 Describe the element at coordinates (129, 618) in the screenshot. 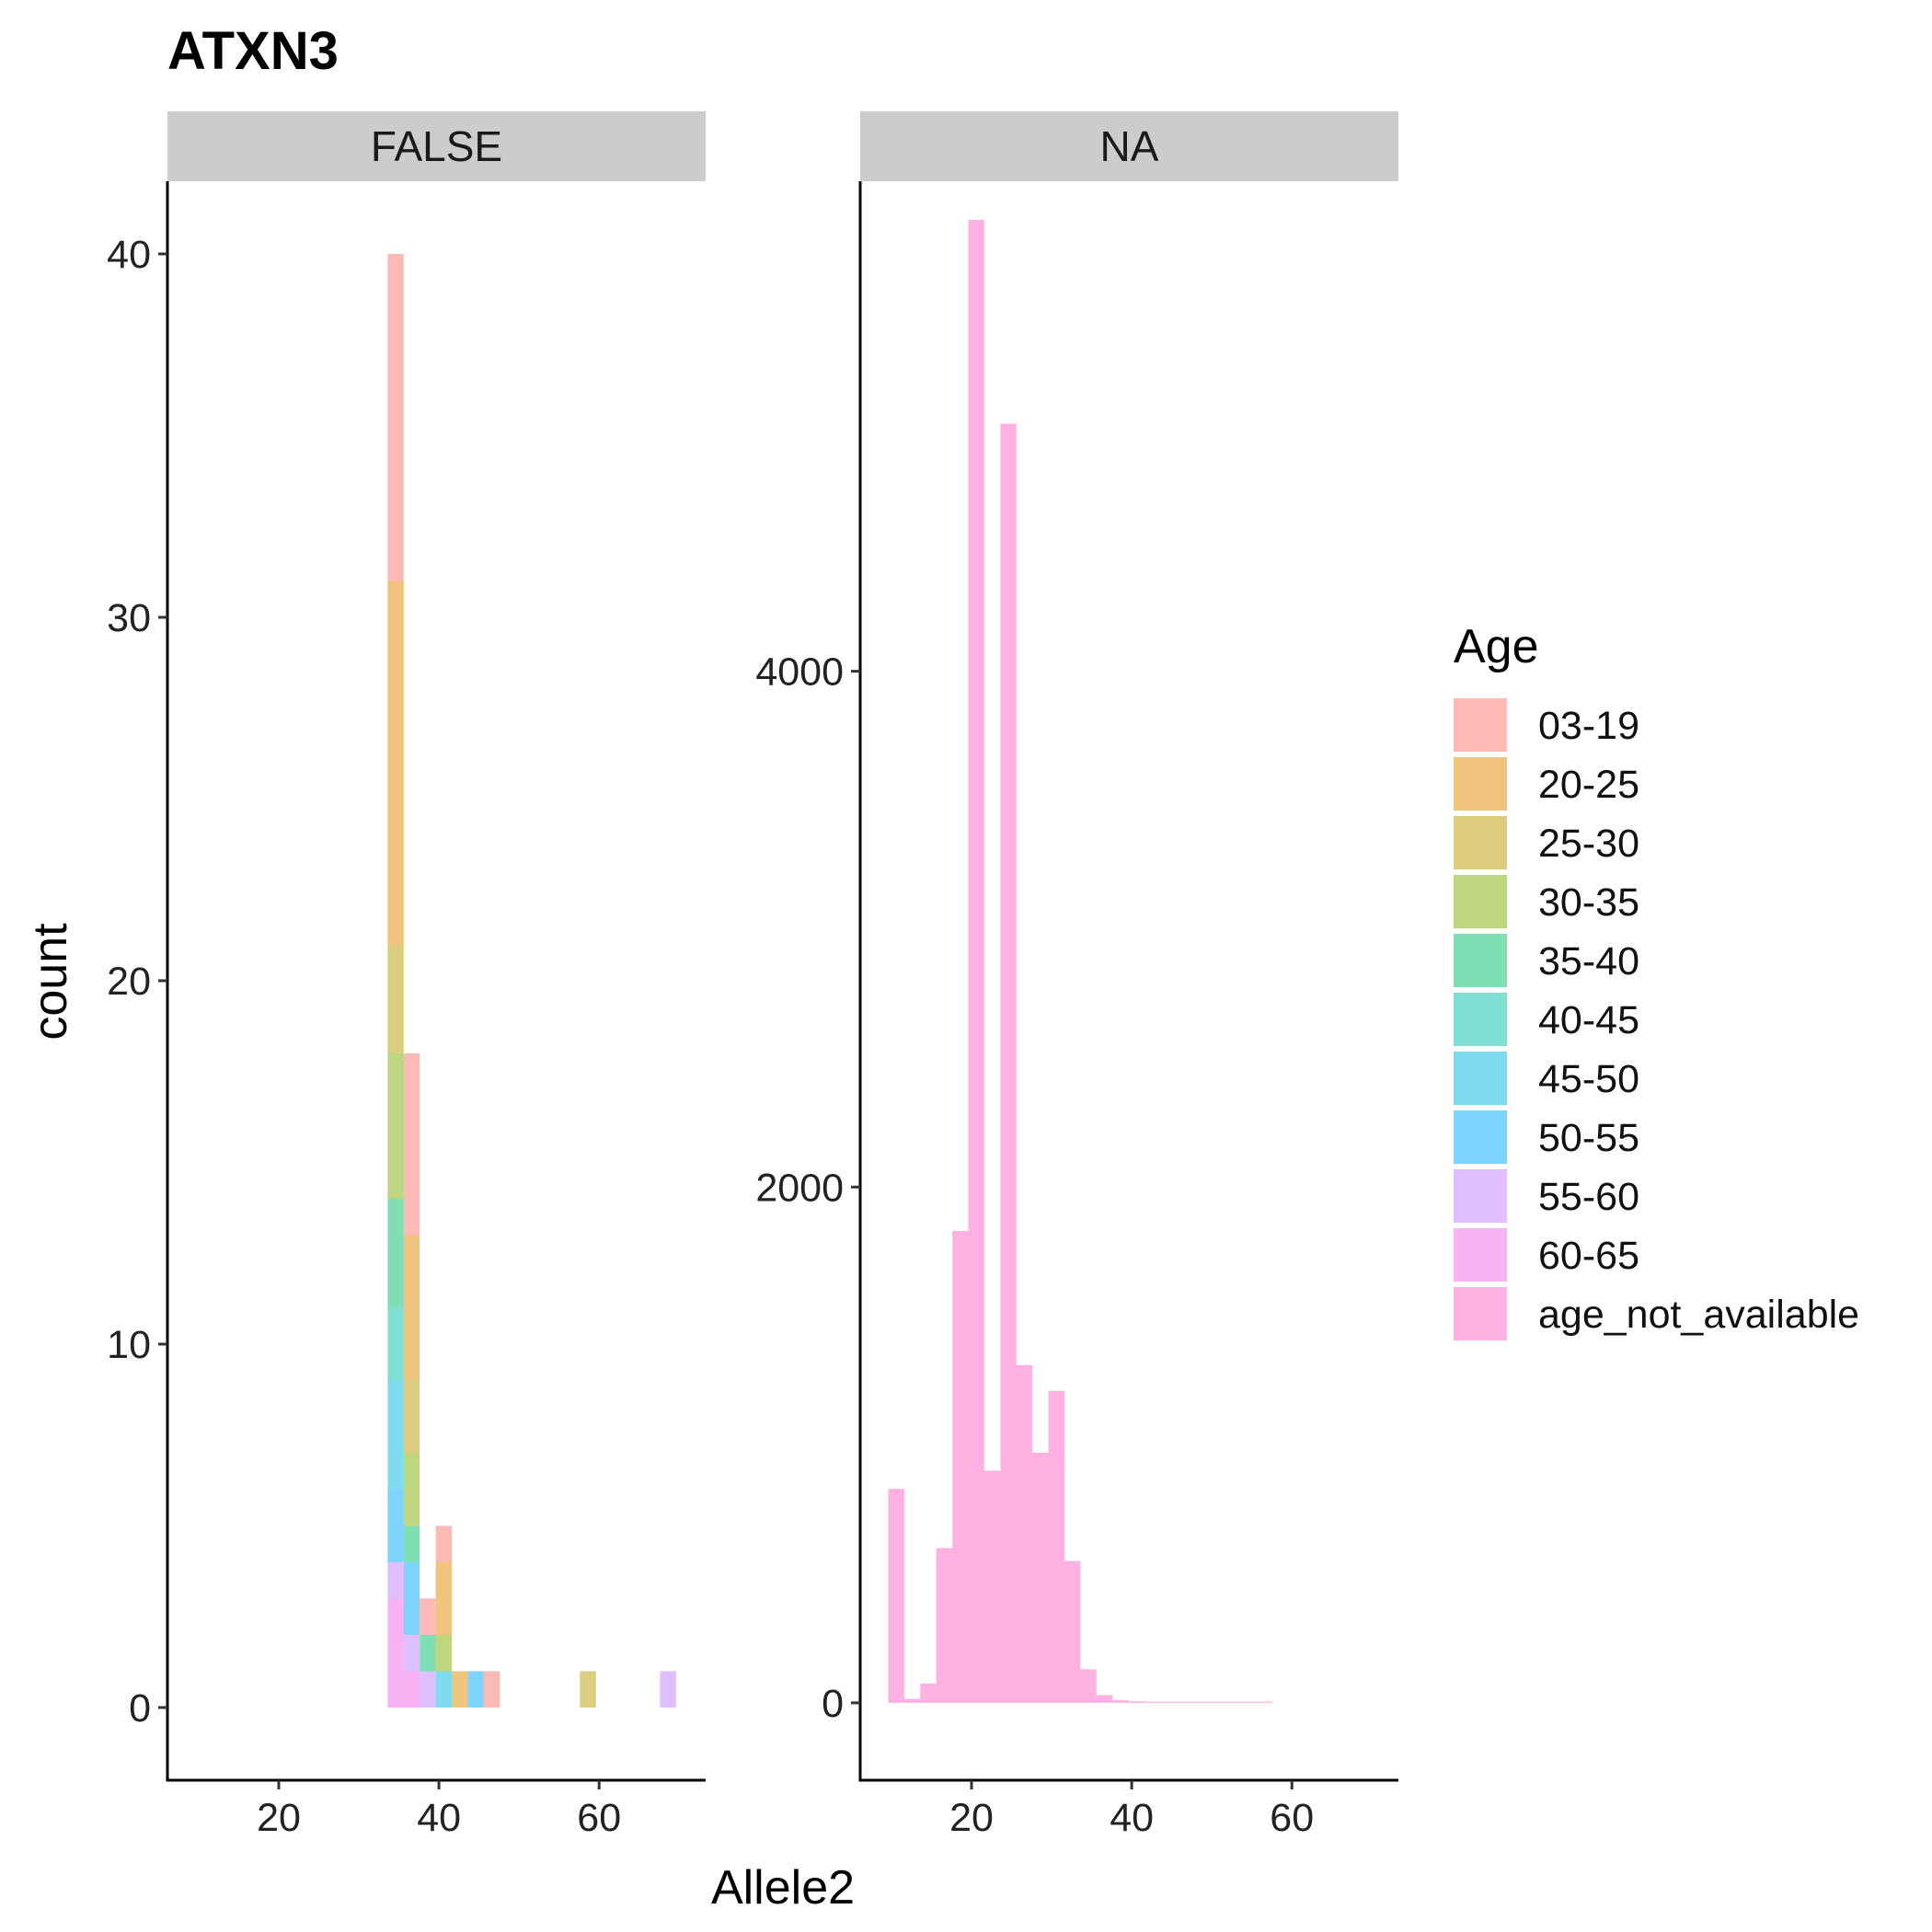

I see `y-tick-label: 30` at that location.